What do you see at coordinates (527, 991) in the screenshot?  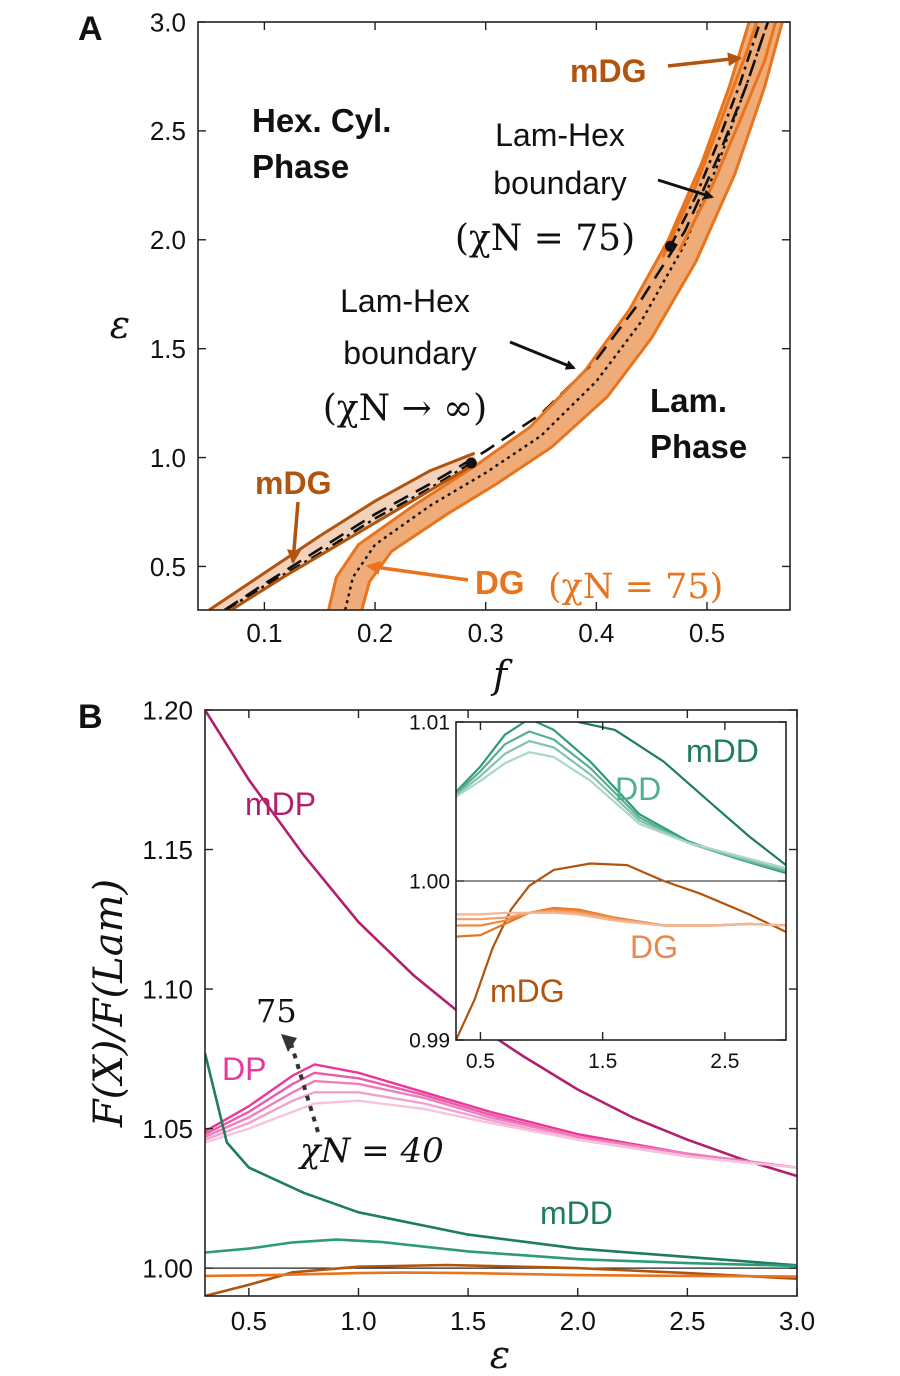 I see `inset-mdg-label: mDG` at bounding box center [527, 991].